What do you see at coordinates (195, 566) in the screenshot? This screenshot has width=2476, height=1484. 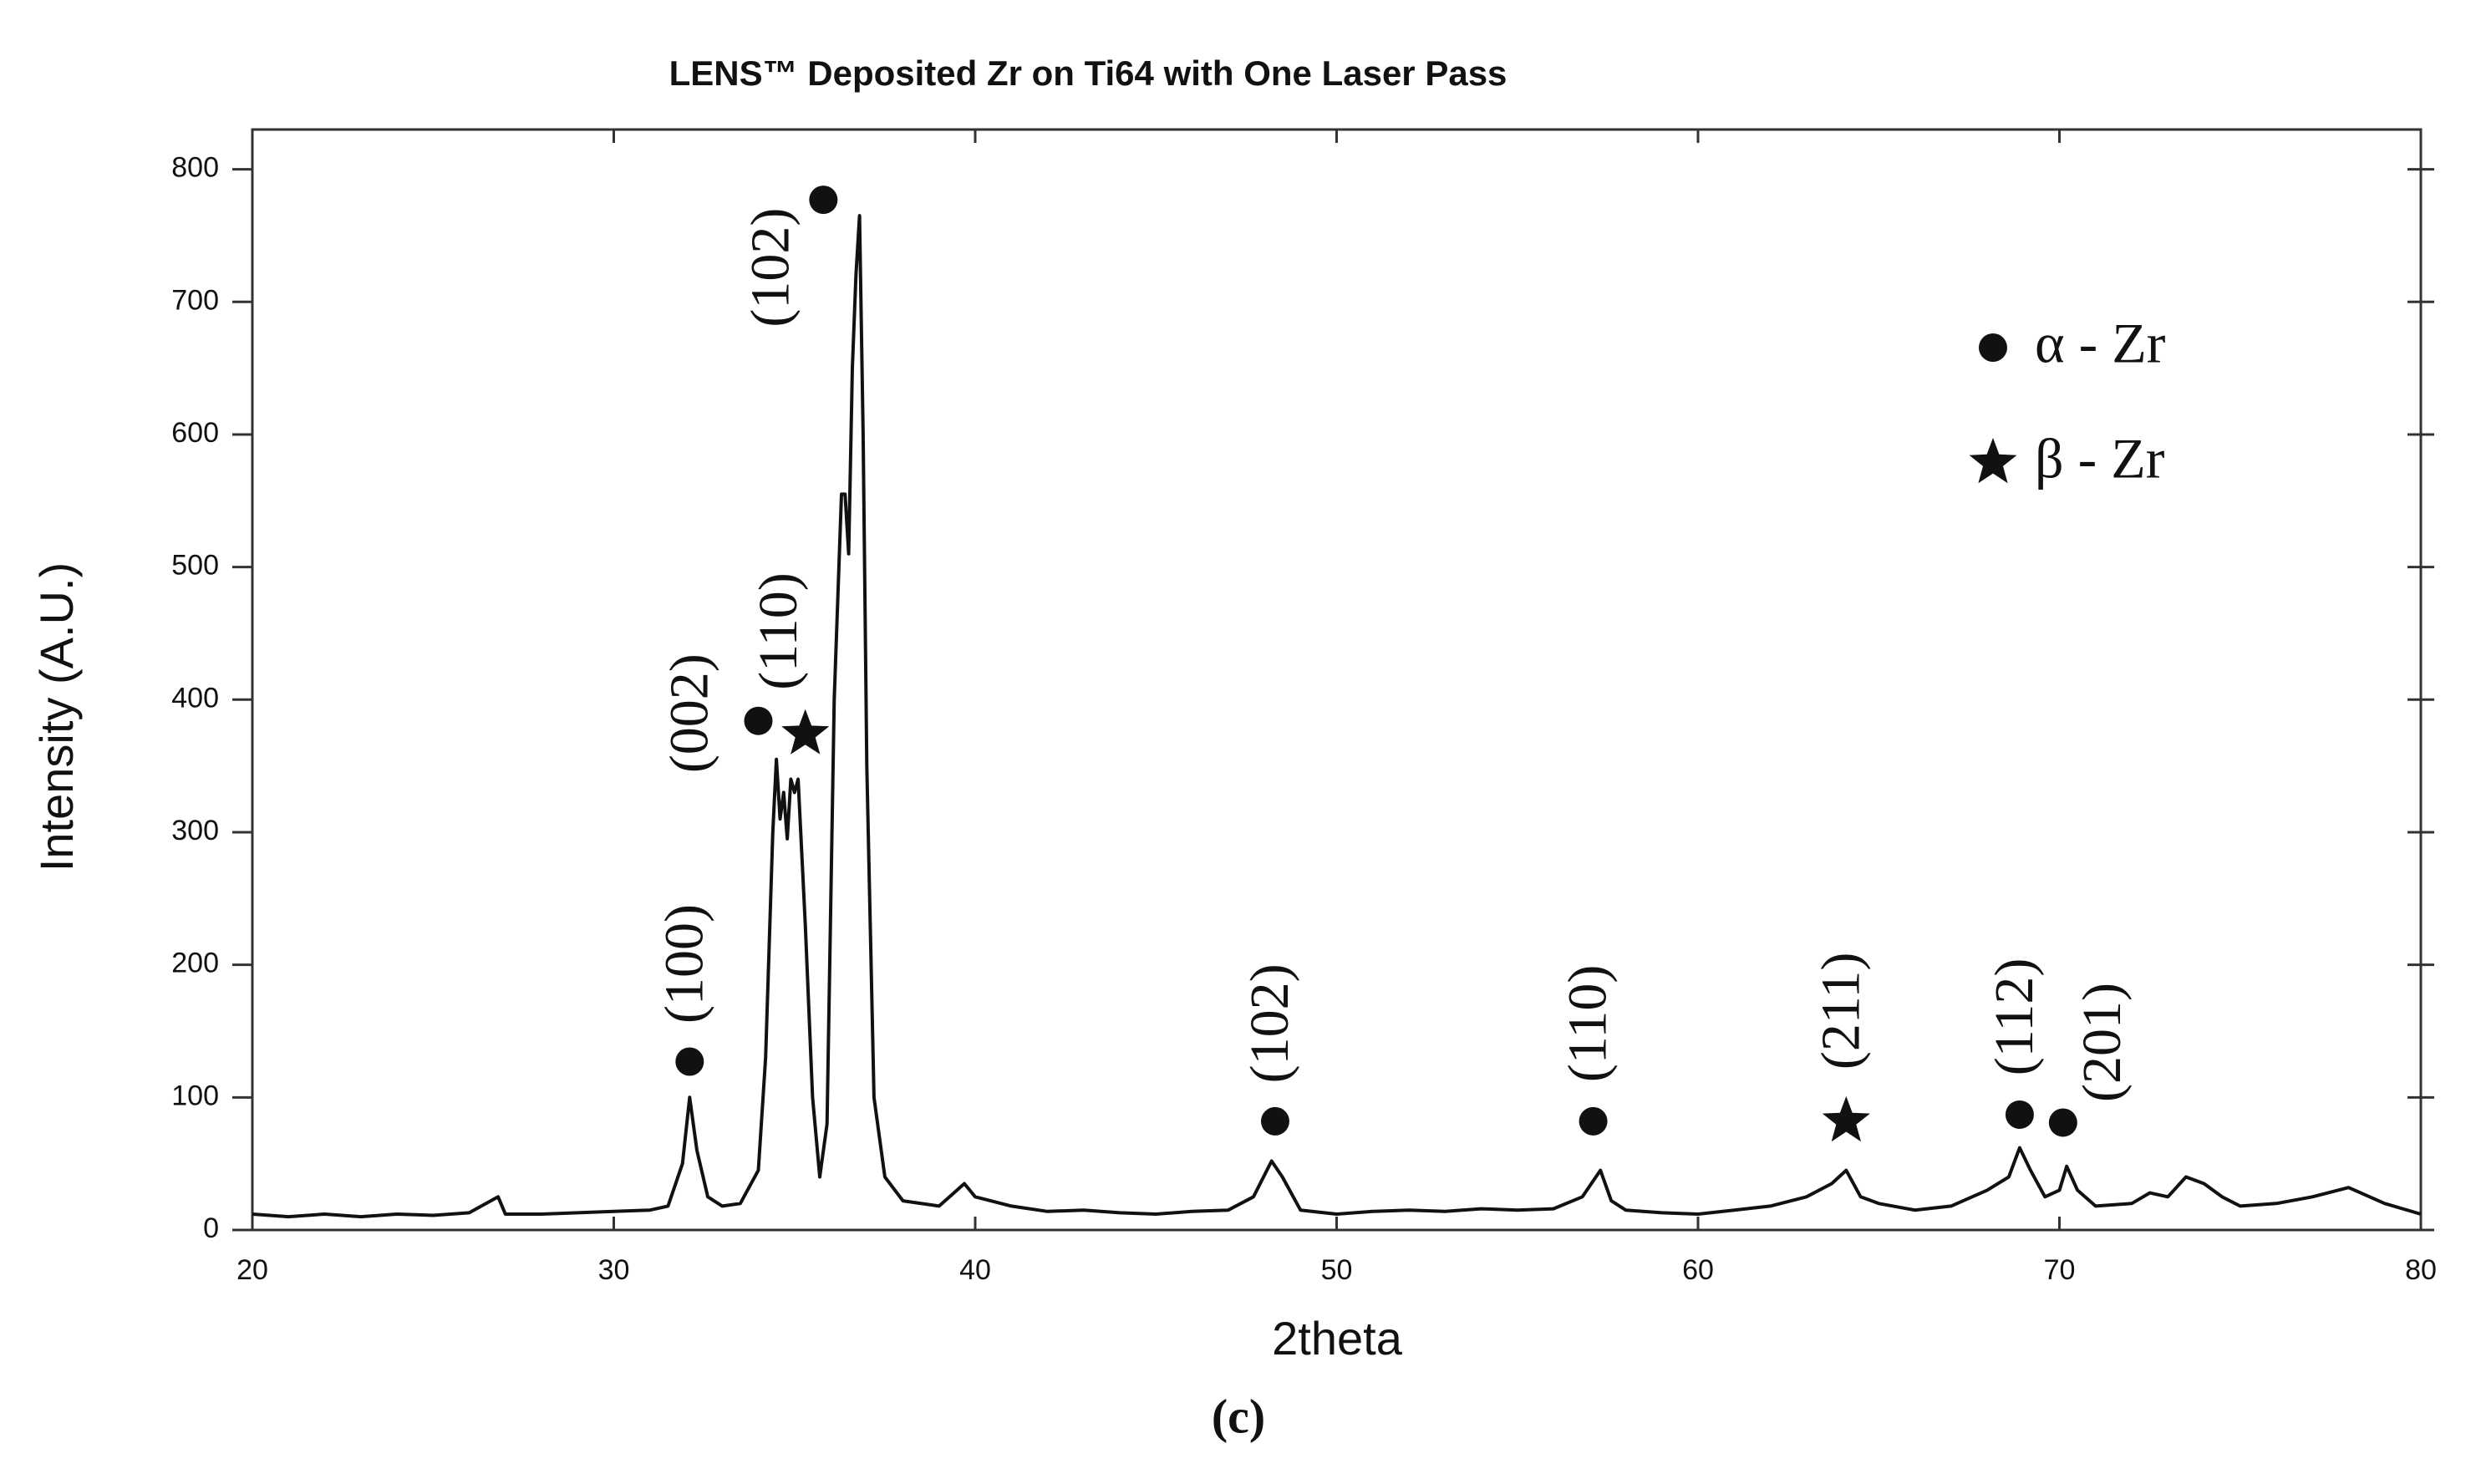 I see `y-tick-label: 500` at bounding box center [195, 566].